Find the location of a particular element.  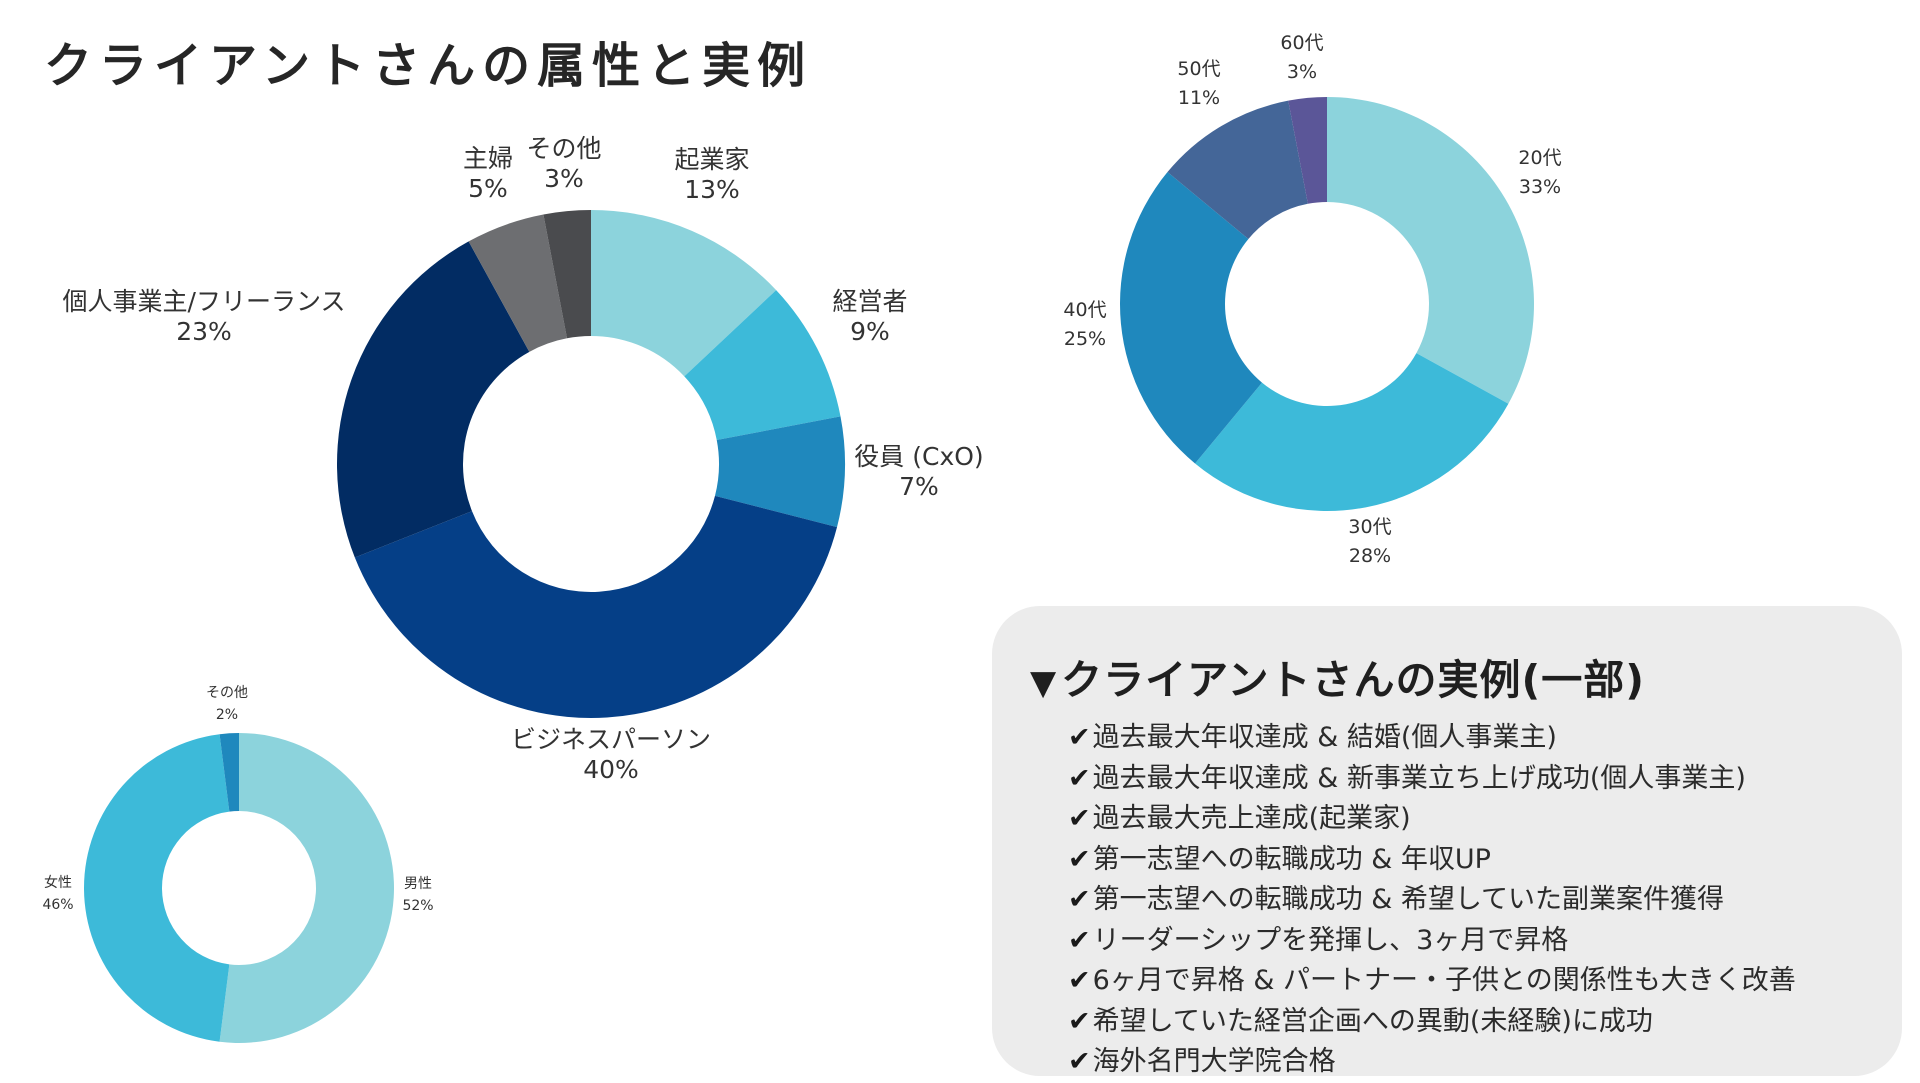

case-item: ✔希望していた経営企画への異動(未経験)に成功 is located at coordinates (1485, 1022).